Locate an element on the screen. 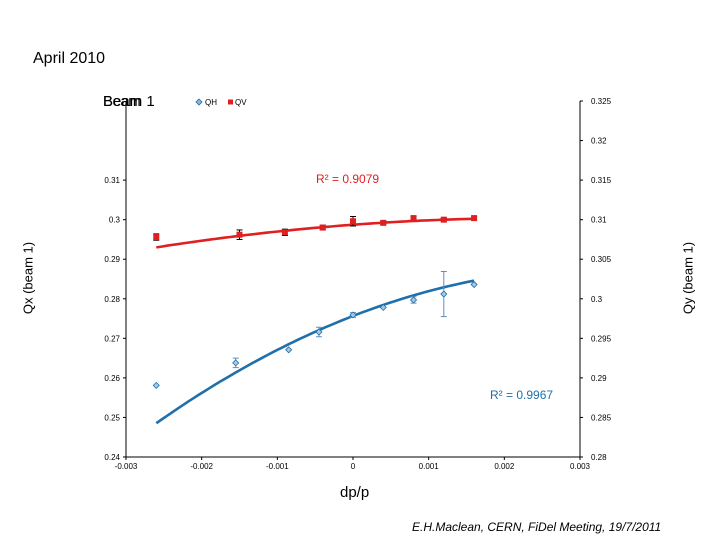 This screenshot has height=540, width=720. y-left-tick-label: 0.31 is located at coordinates (112, 180).